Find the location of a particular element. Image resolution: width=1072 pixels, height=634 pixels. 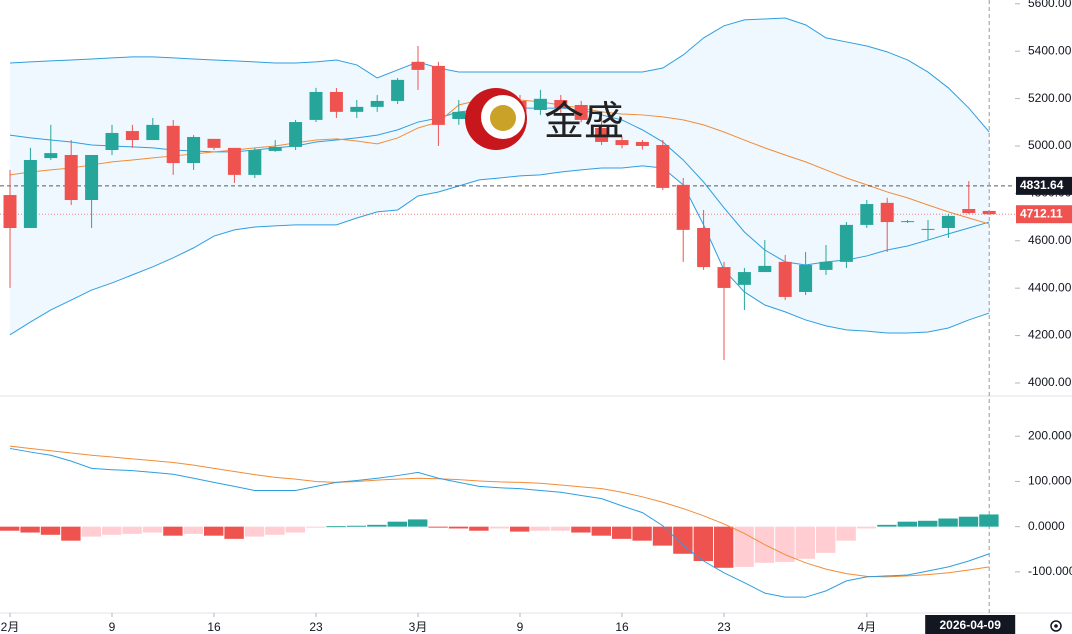

gear-center is located at coordinates (1056, 626).